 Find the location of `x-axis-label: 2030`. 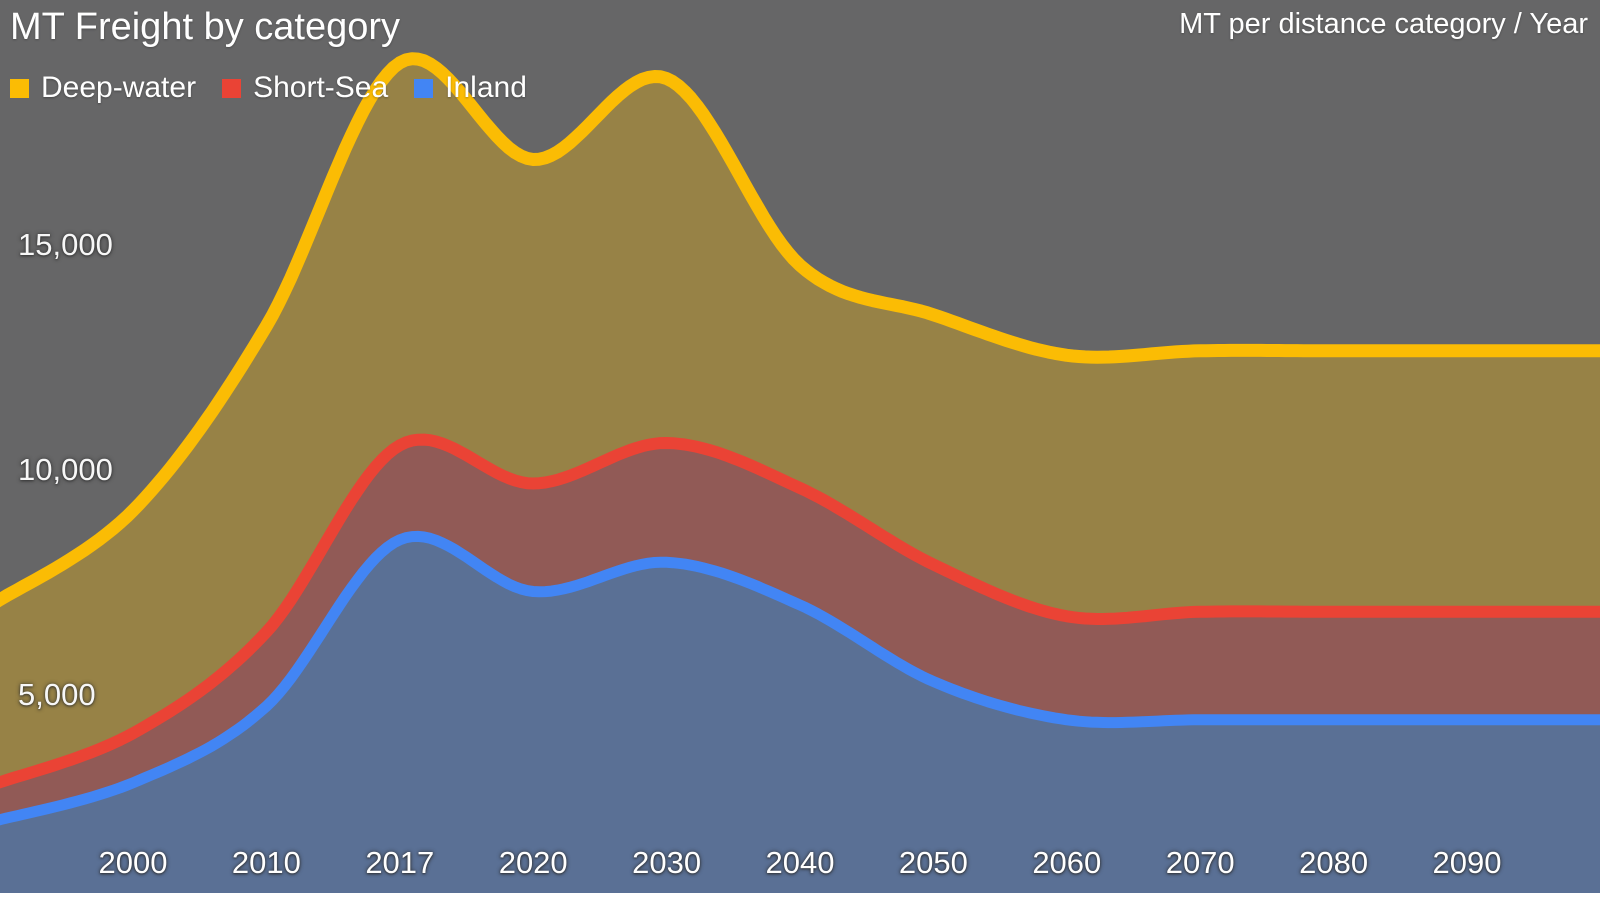

x-axis-label: 2030 is located at coordinates (667, 862).